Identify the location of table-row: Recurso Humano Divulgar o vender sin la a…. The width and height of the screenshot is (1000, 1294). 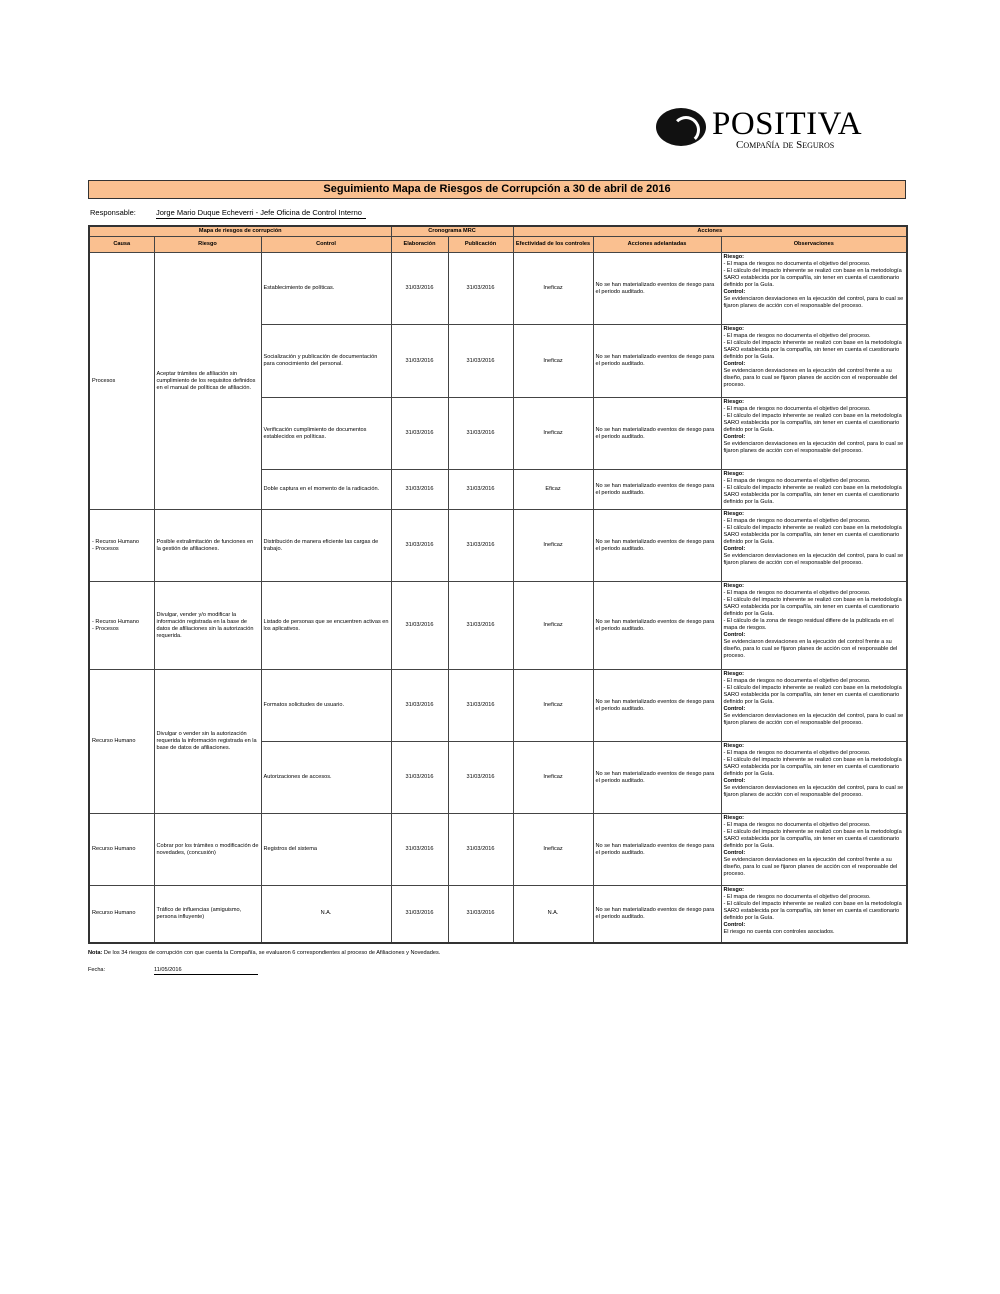
(498, 741).